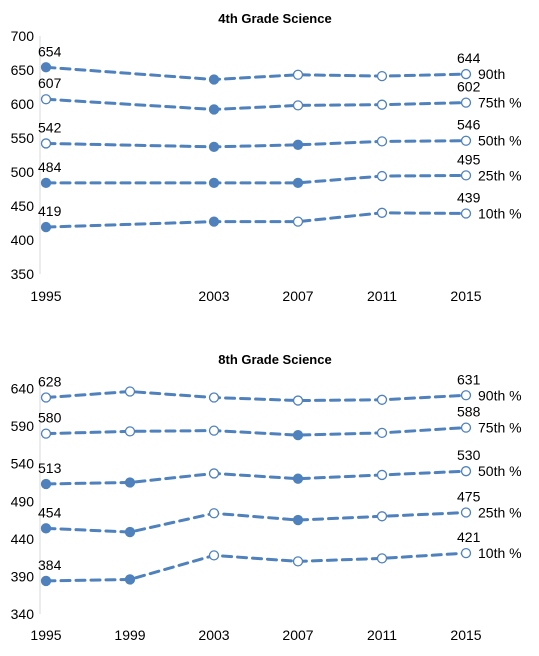  What do you see at coordinates (469, 412) in the screenshot?
I see `data-label: 588` at bounding box center [469, 412].